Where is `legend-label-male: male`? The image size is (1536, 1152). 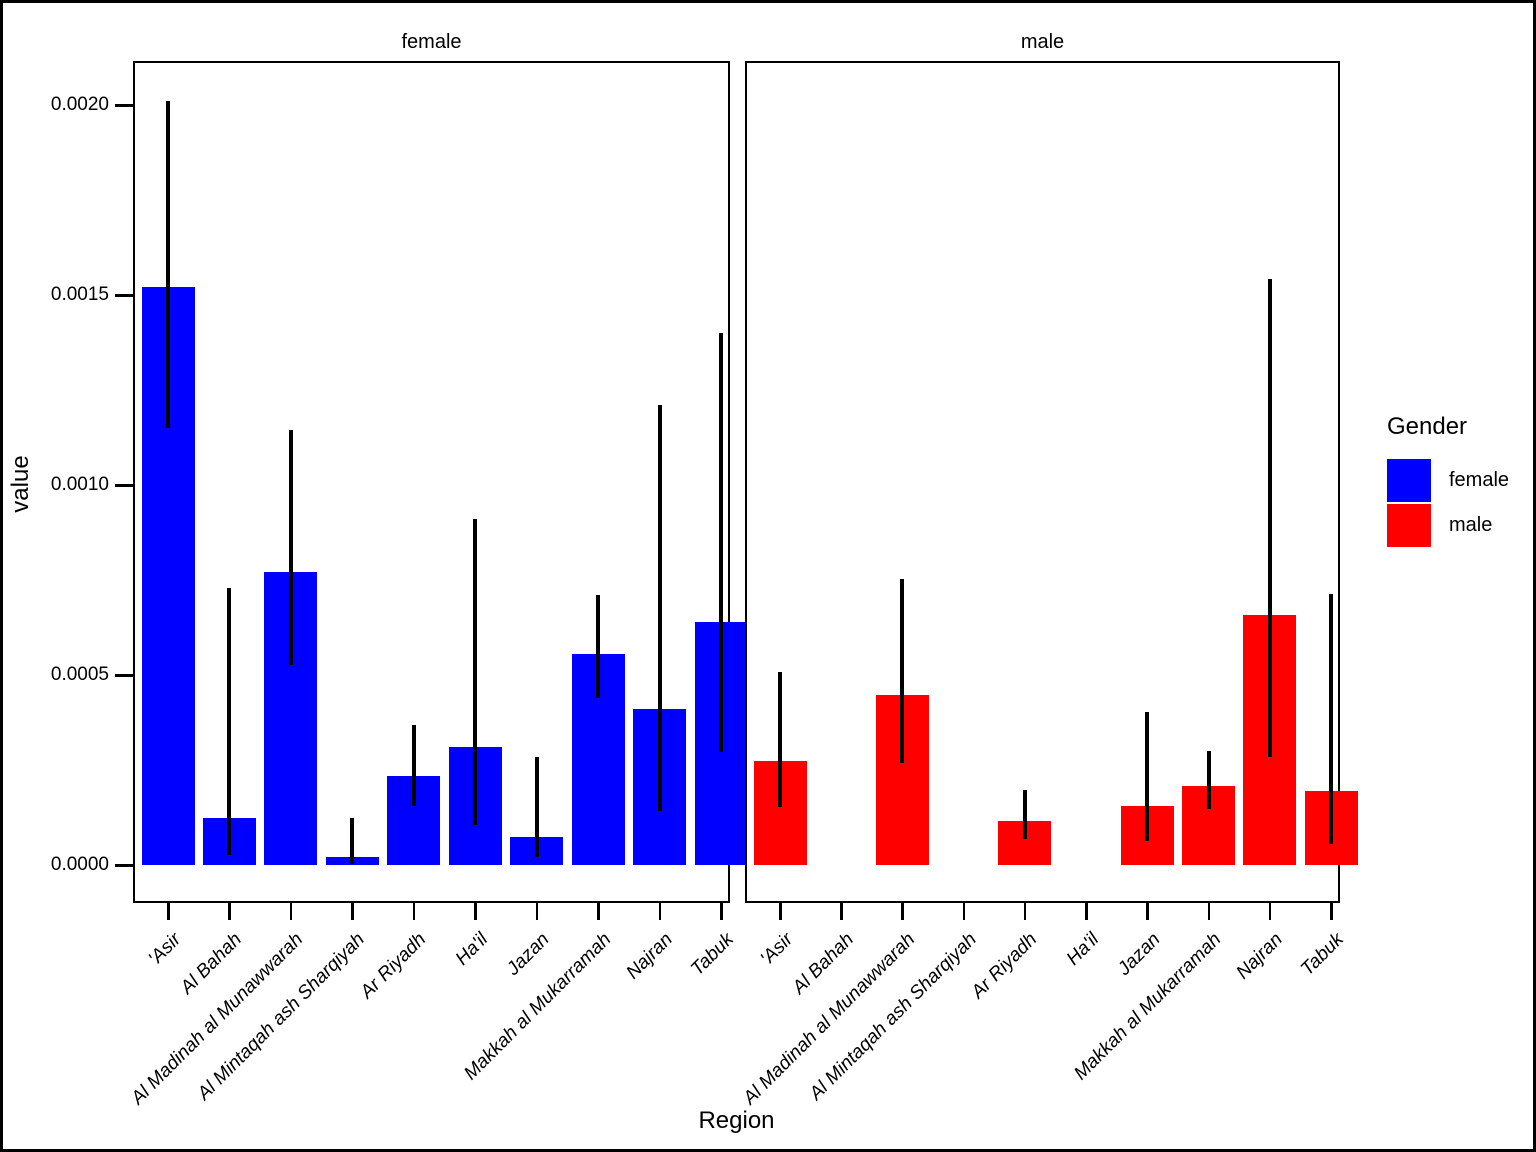
legend-label-male: male is located at coordinates (1471, 525).